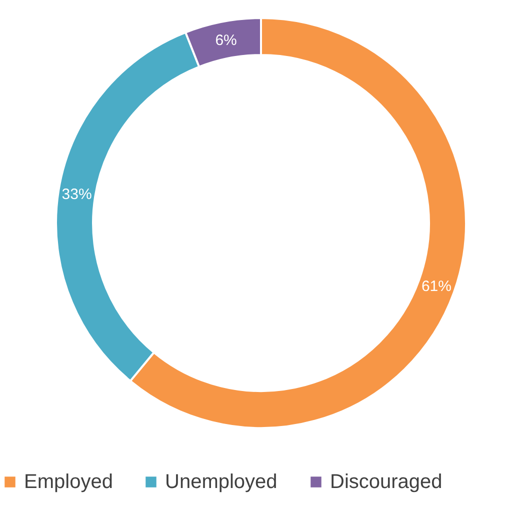 Image resolution: width=522 pixels, height=523 pixels. What do you see at coordinates (77, 194) in the screenshot?
I see `data-label: 33%` at bounding box center [77, 194].